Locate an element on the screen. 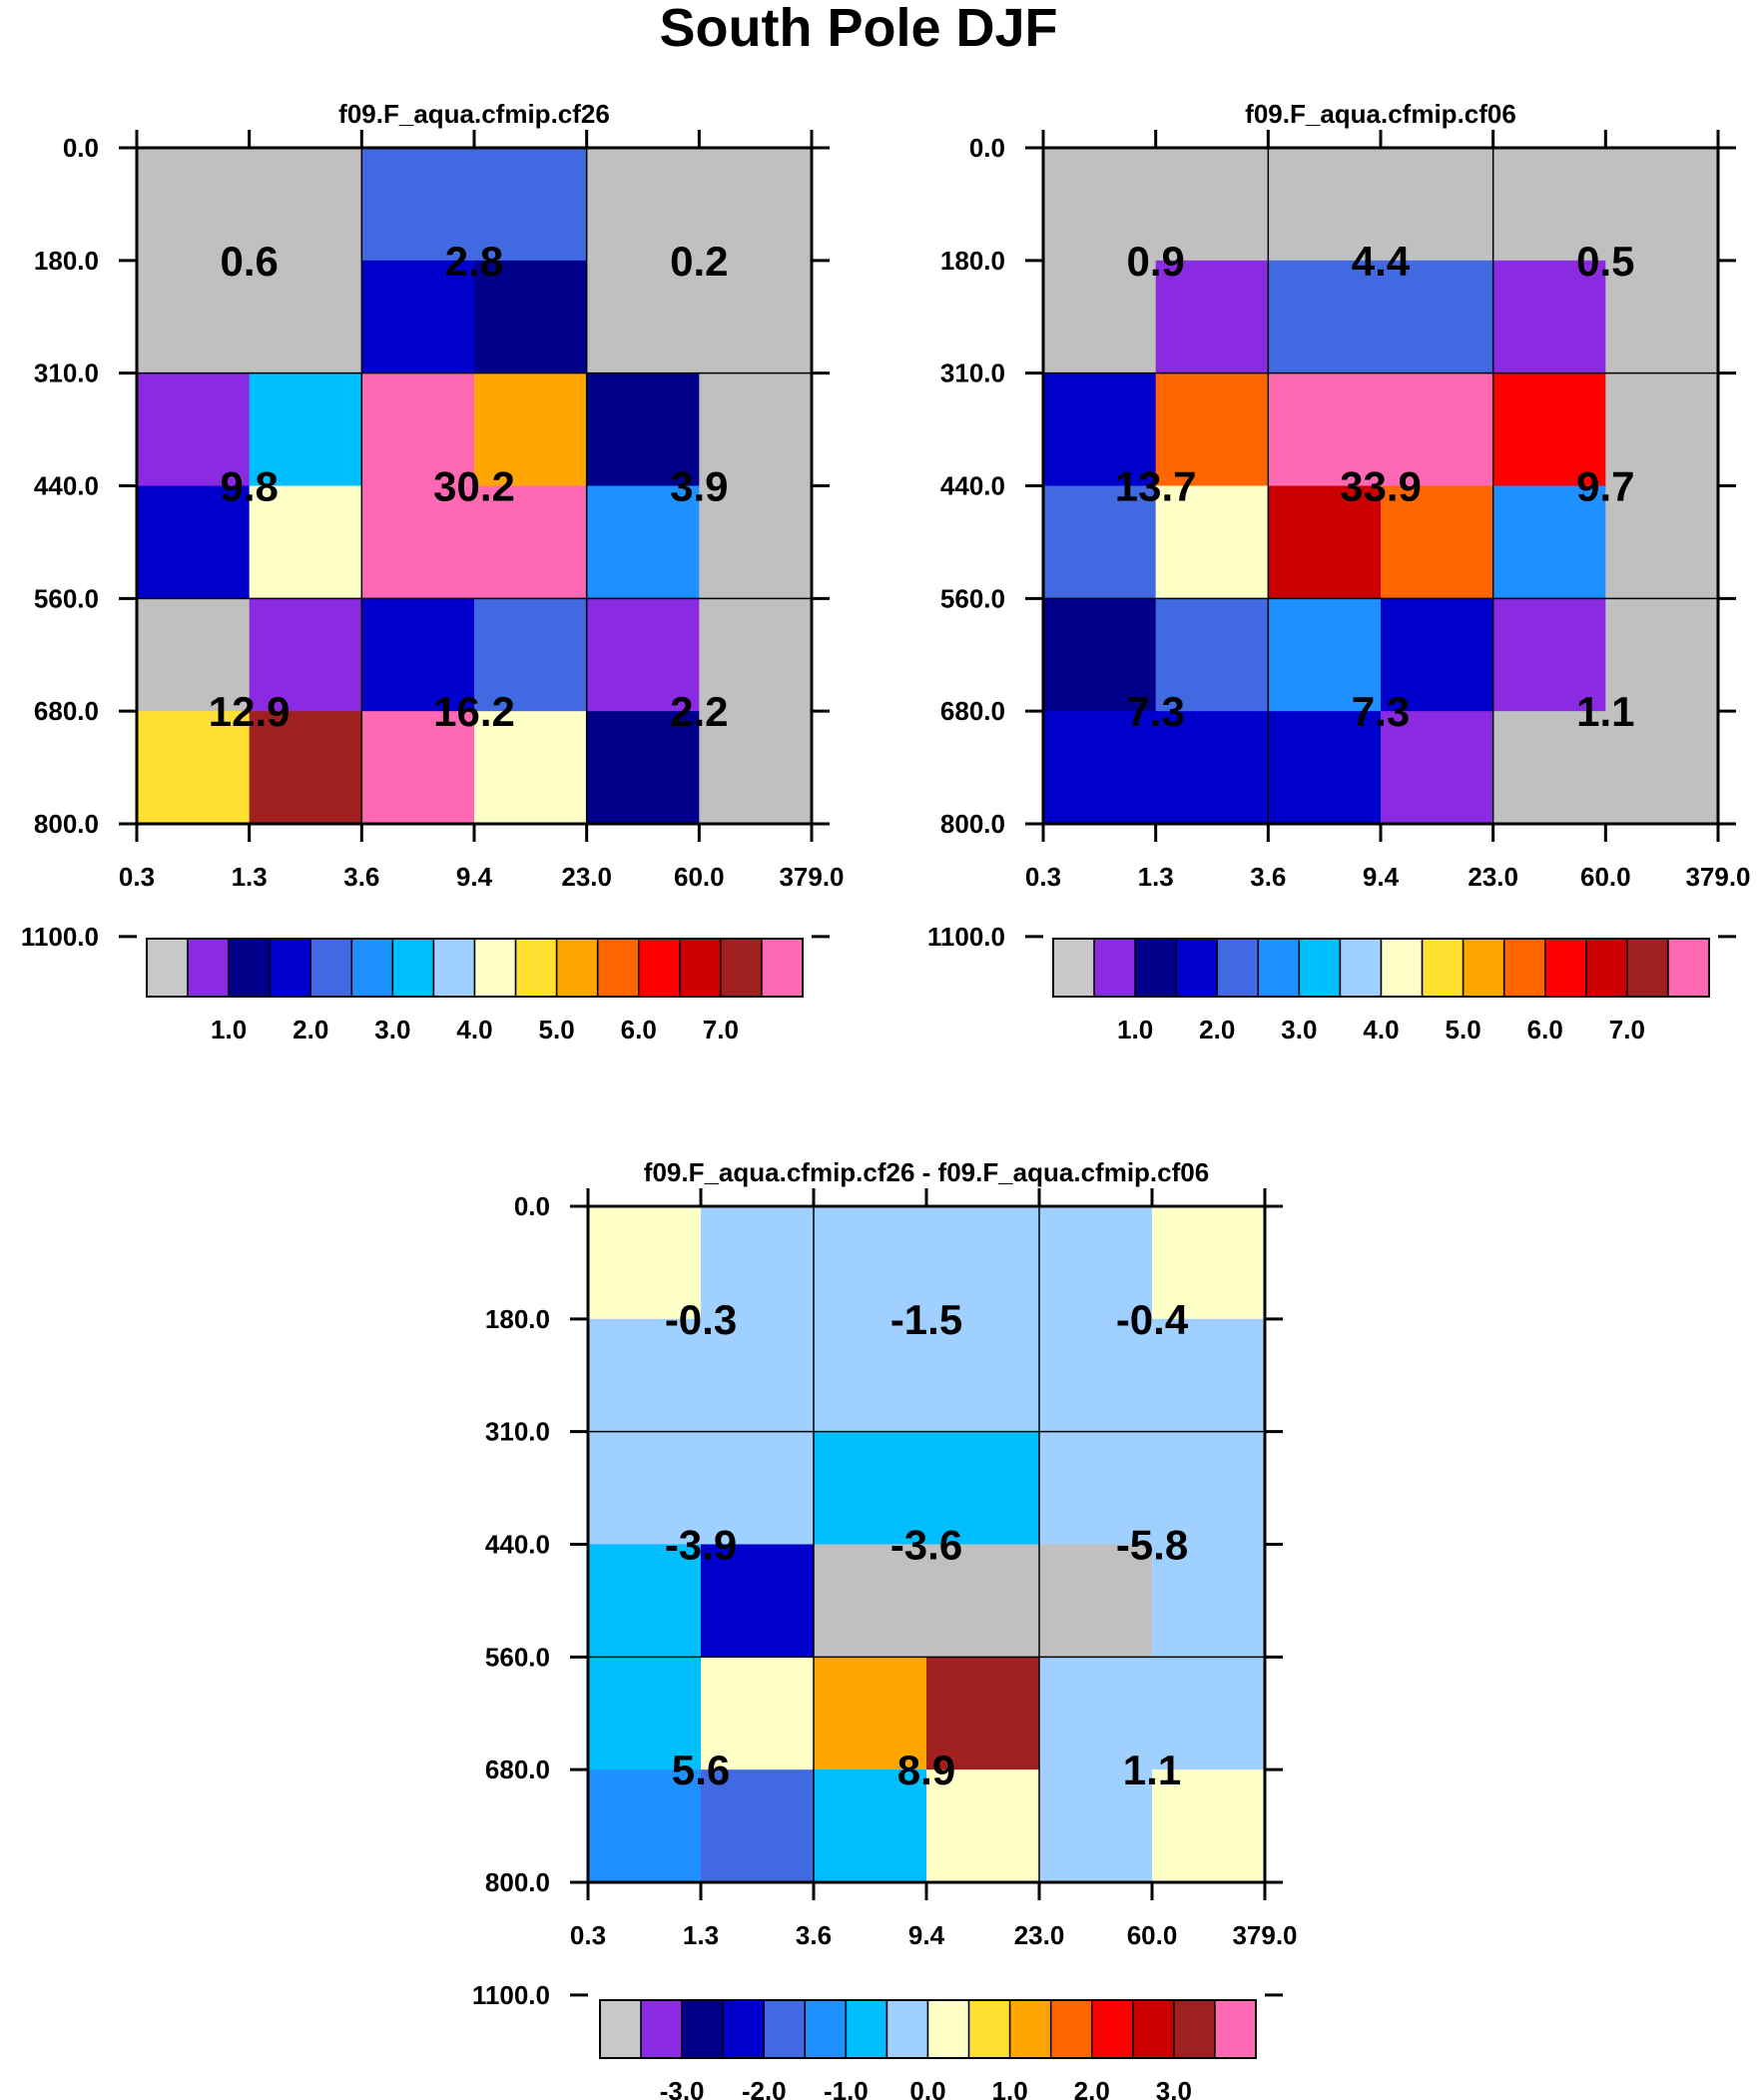  x-tick-label: 0.3 is located at coordinates (137, 877).